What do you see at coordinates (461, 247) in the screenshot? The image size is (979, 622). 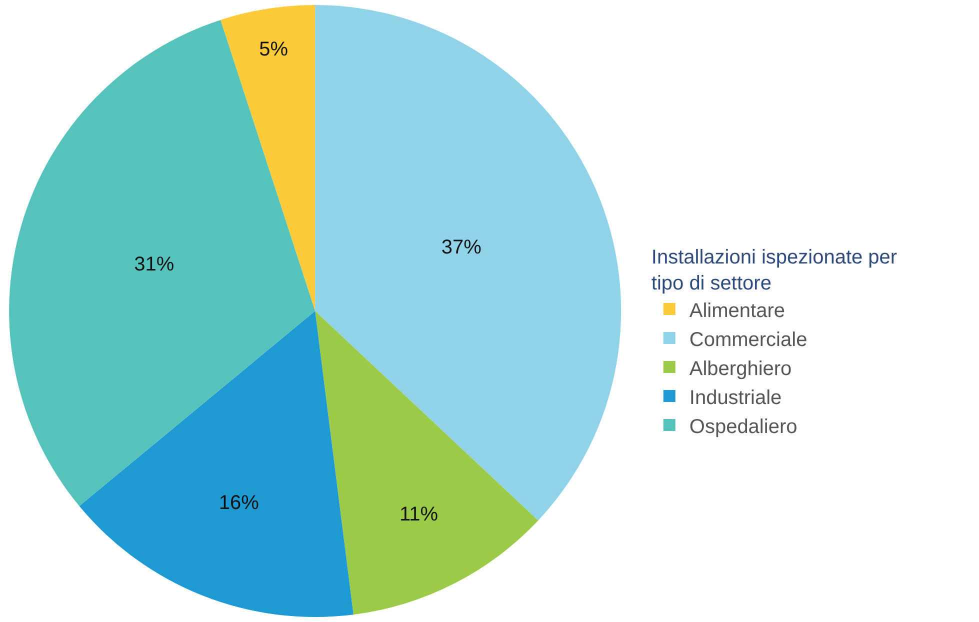 I see `data-label: 37%` at bounding box center [461, 247].